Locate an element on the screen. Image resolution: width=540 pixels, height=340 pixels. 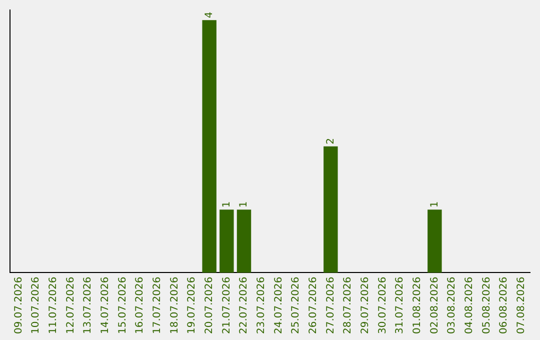
x-tick-label: 17.07.2026 is located at coordinates (157, 305).